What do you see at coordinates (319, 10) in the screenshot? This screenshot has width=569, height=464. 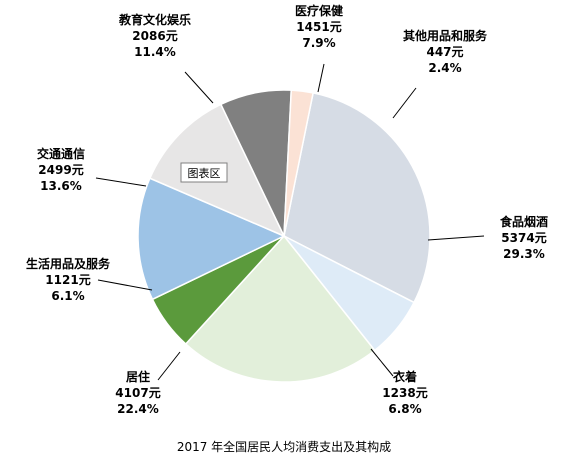 I see `slice-name: 医疗保健` at bounding box center [319, 10].